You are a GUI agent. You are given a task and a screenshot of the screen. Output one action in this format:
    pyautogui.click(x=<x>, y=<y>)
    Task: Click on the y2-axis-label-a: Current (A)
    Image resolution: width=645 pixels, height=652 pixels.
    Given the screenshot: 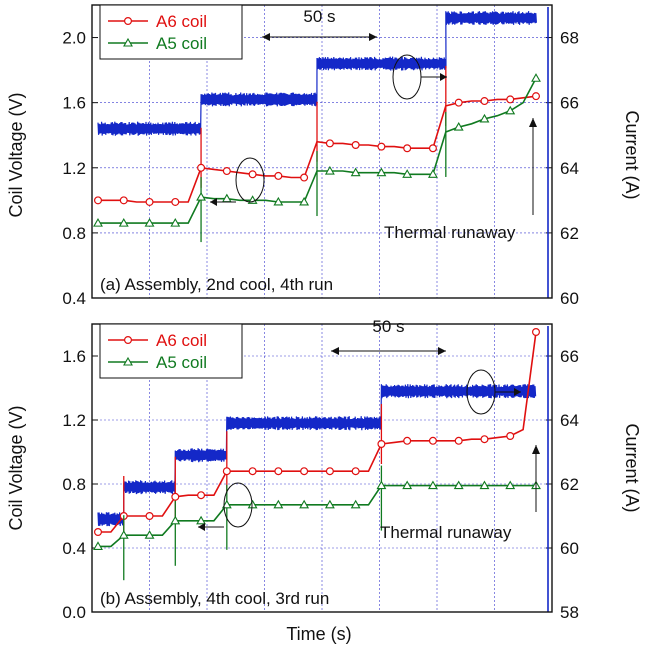 What is the action you would take?
    pyautogui.click(x=632, y=154)
    